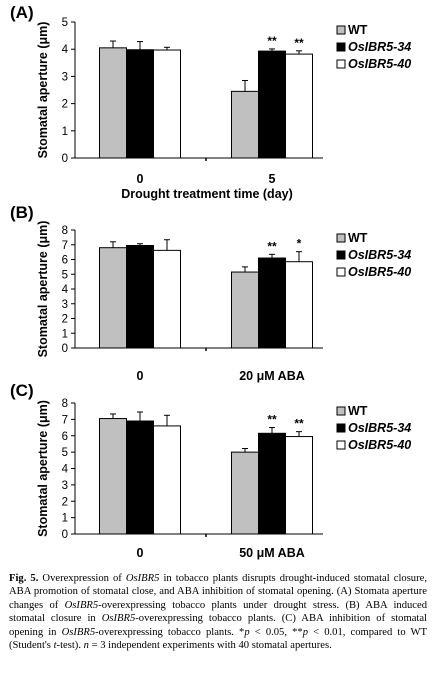  Describe the element at coordinates (272, 179) in the screenshot. I see `category-label: 5` at that location.